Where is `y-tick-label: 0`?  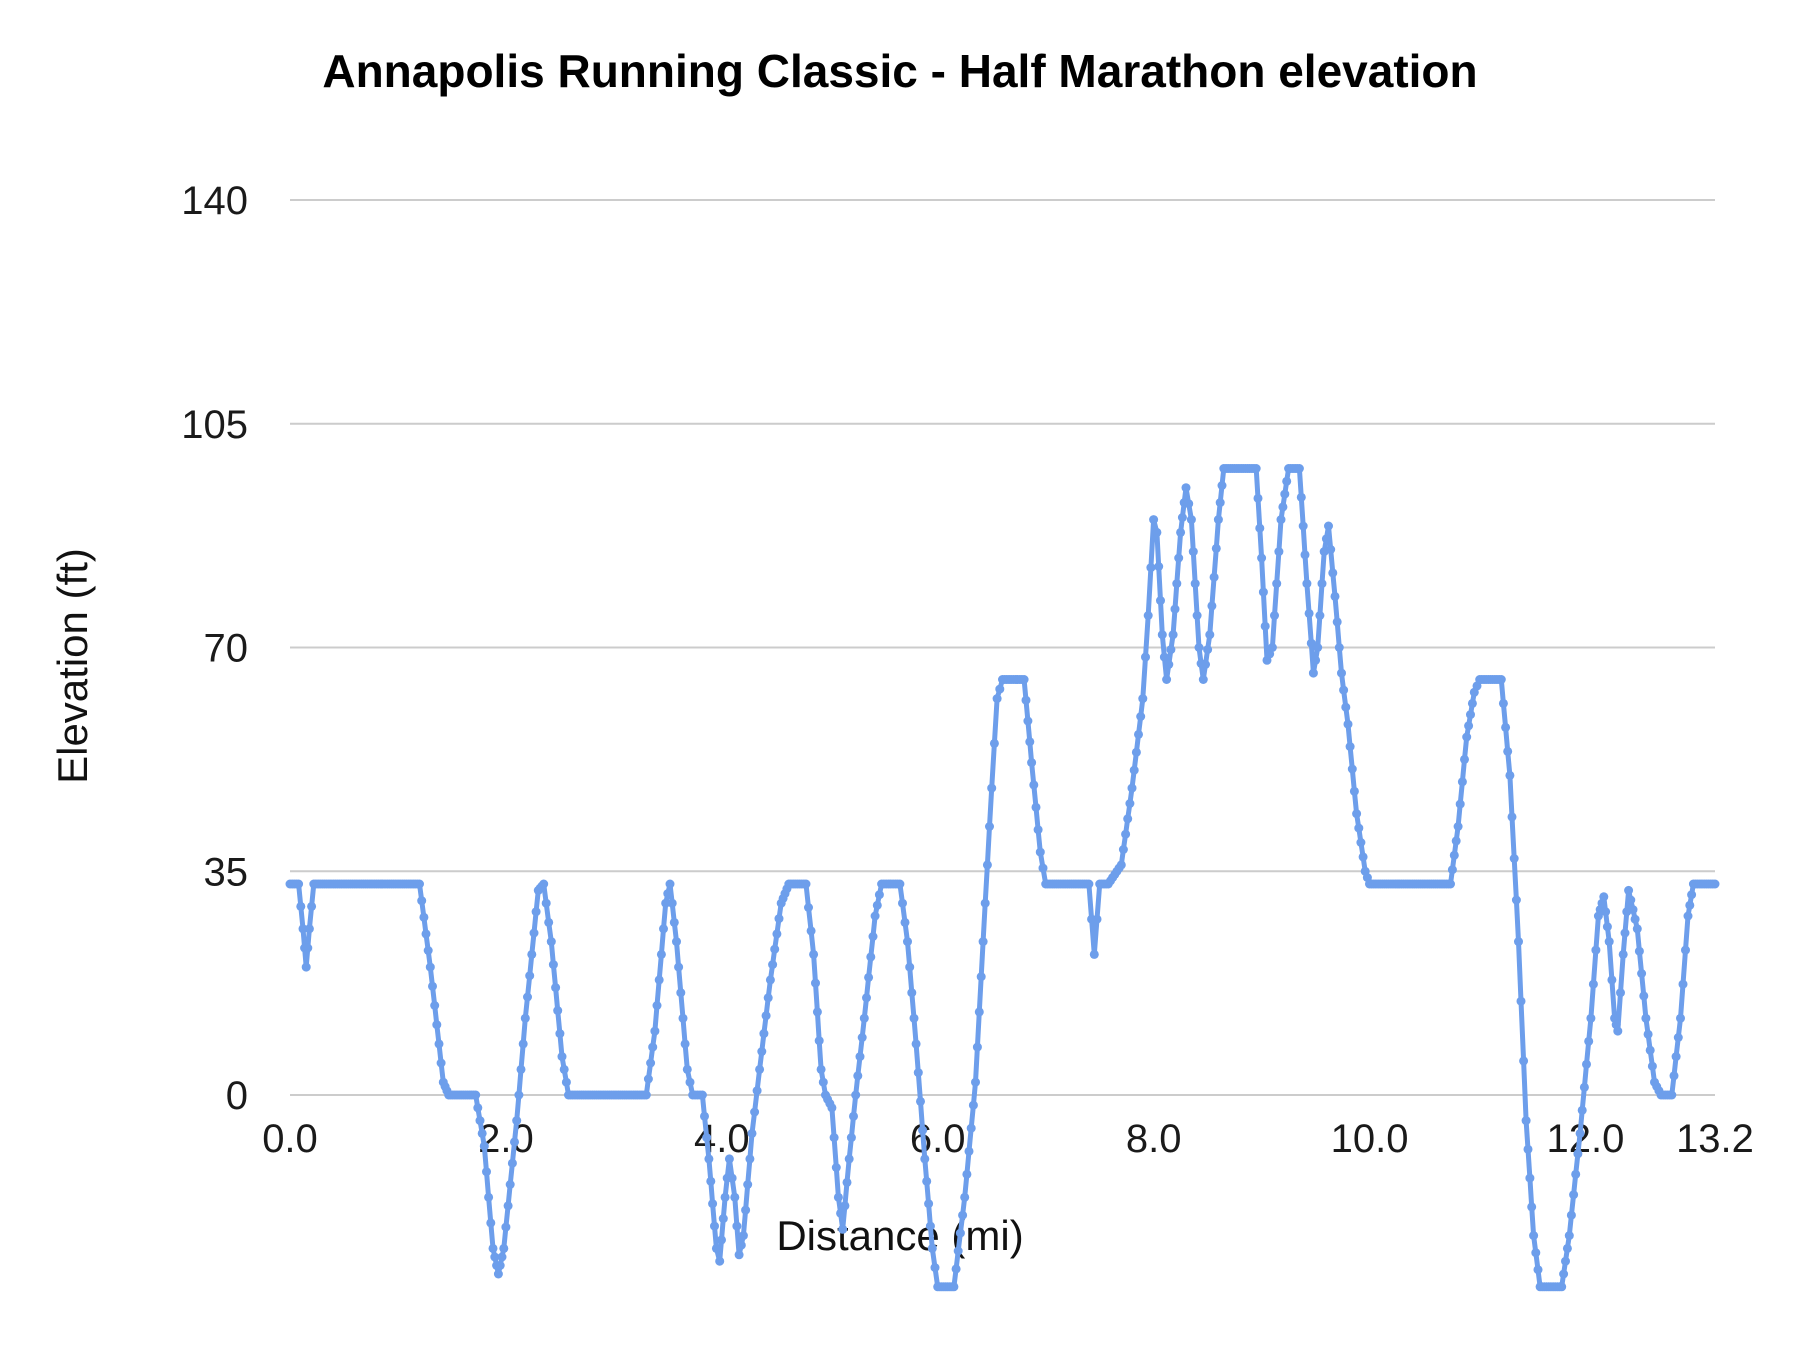
y-tick-label: 0 is located at coordinates (237, 1096).